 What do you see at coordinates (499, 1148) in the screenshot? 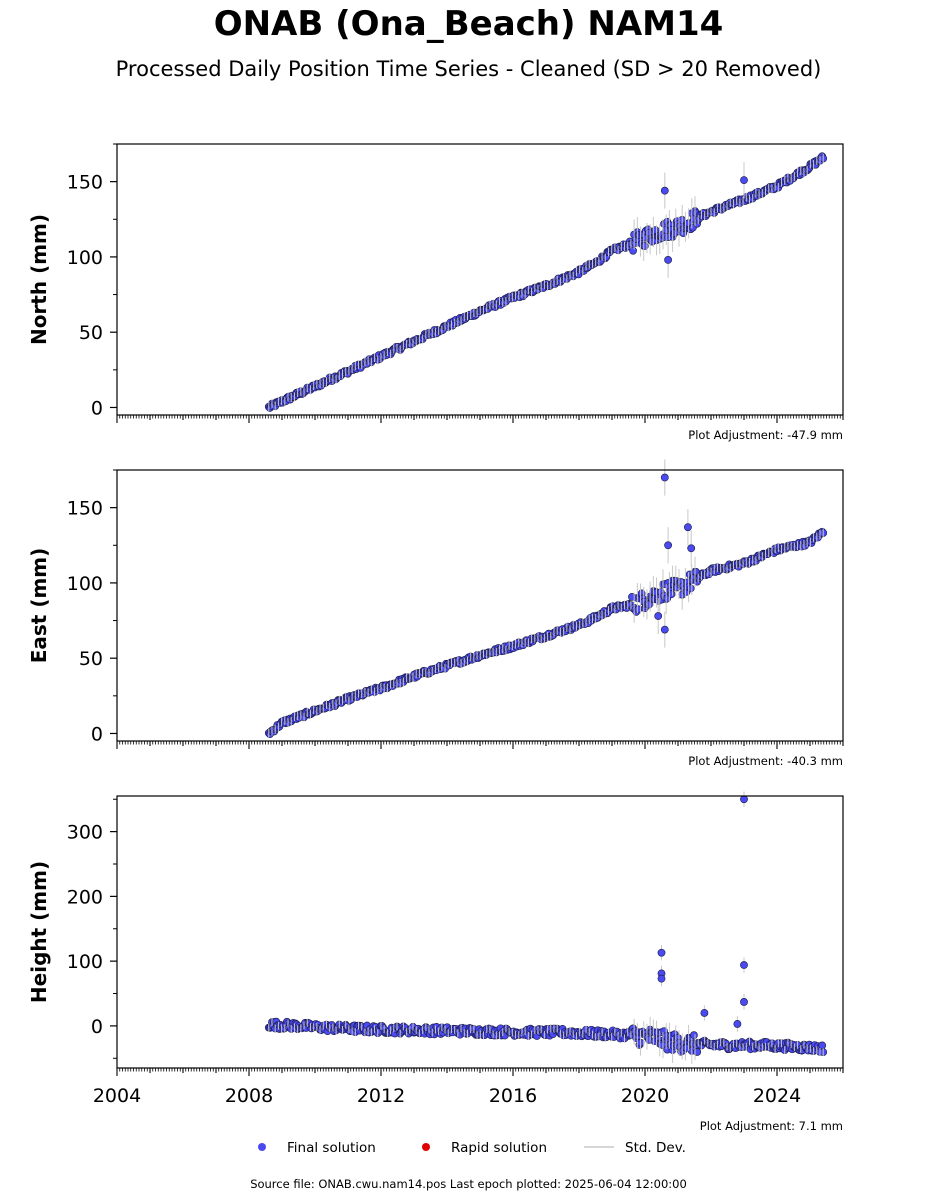
I see `legend-label: Rapid solution` at bounding box center [499, 1148].